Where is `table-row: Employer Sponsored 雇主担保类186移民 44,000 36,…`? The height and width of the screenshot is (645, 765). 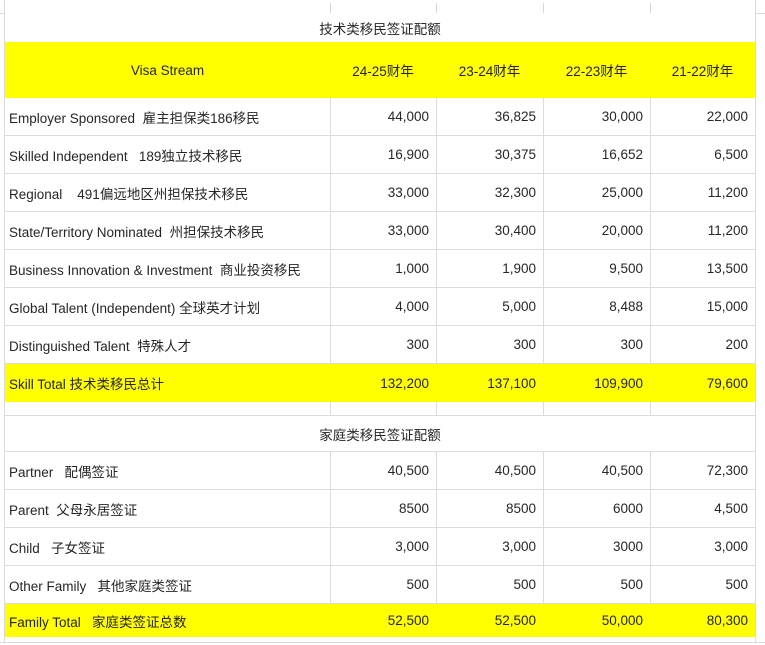
table-row: Employer Sponsored 雇主担保类186移民 44,000 36,… is located at coordinates (380, 117).